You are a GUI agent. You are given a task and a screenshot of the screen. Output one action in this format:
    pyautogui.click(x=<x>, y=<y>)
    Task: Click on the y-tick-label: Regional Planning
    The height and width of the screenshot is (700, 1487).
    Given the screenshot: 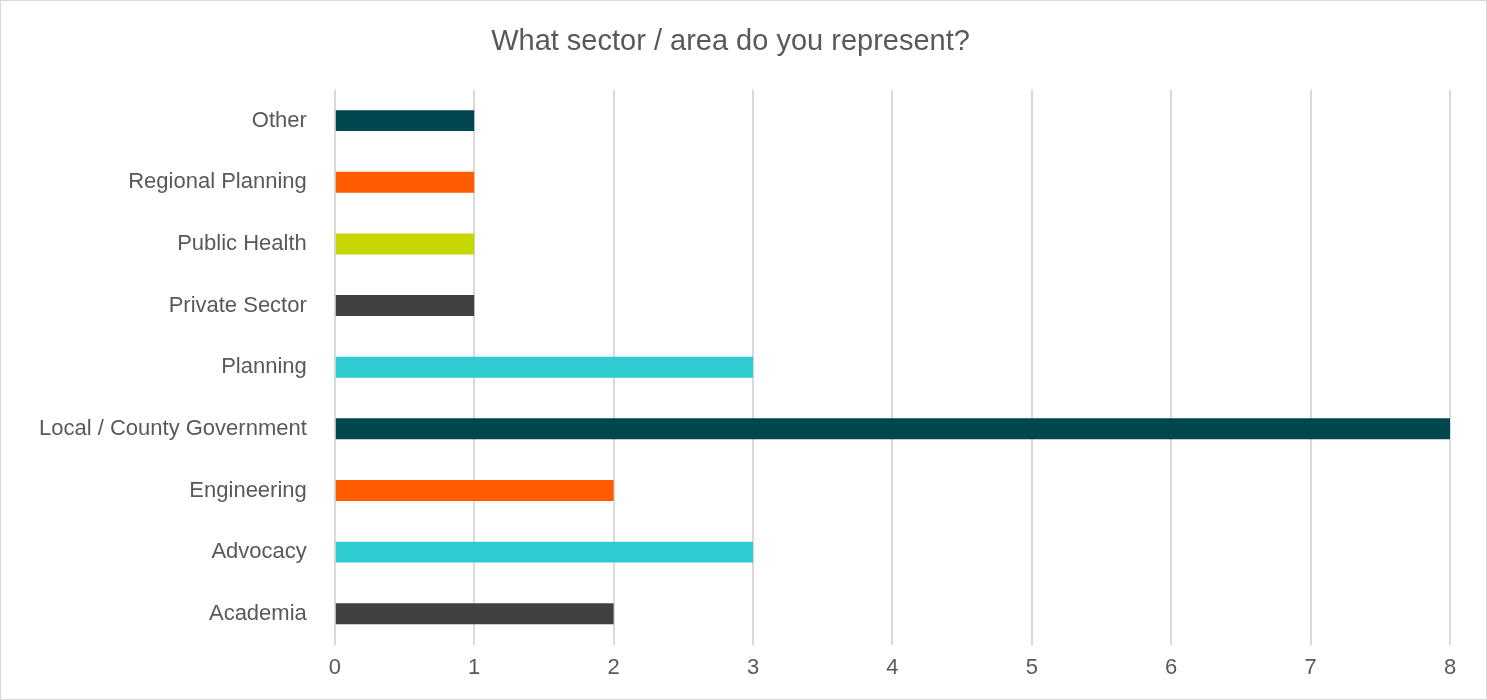 What is the action you would take?
    pyautogui.click(x=217, y=181)
    